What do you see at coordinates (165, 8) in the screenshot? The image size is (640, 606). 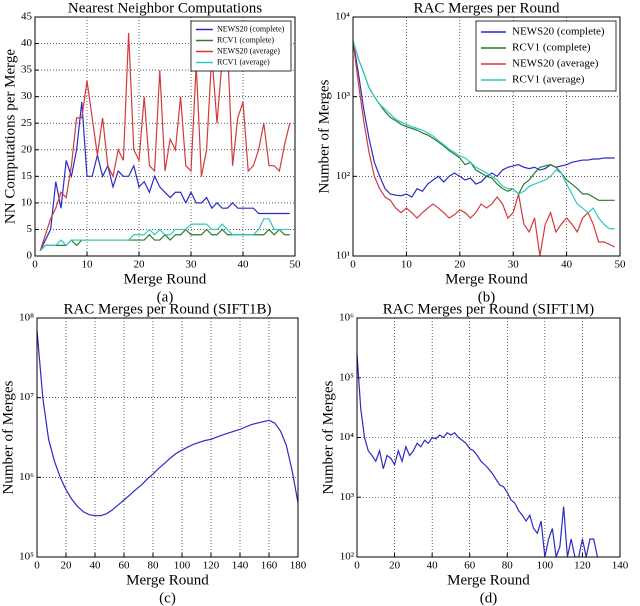 I see `chart-title: Nearest Neighbor Computations` at bounding box center [165, 8].